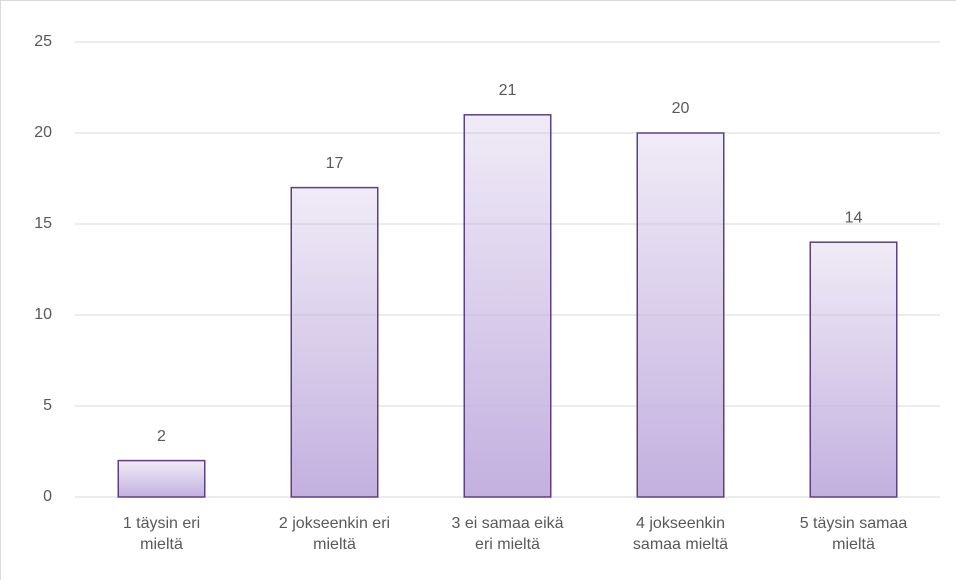 Image resolution: width=956 pixels, height=580 pixels. I want to click on y-tick-label: 5, so click(47, 405).